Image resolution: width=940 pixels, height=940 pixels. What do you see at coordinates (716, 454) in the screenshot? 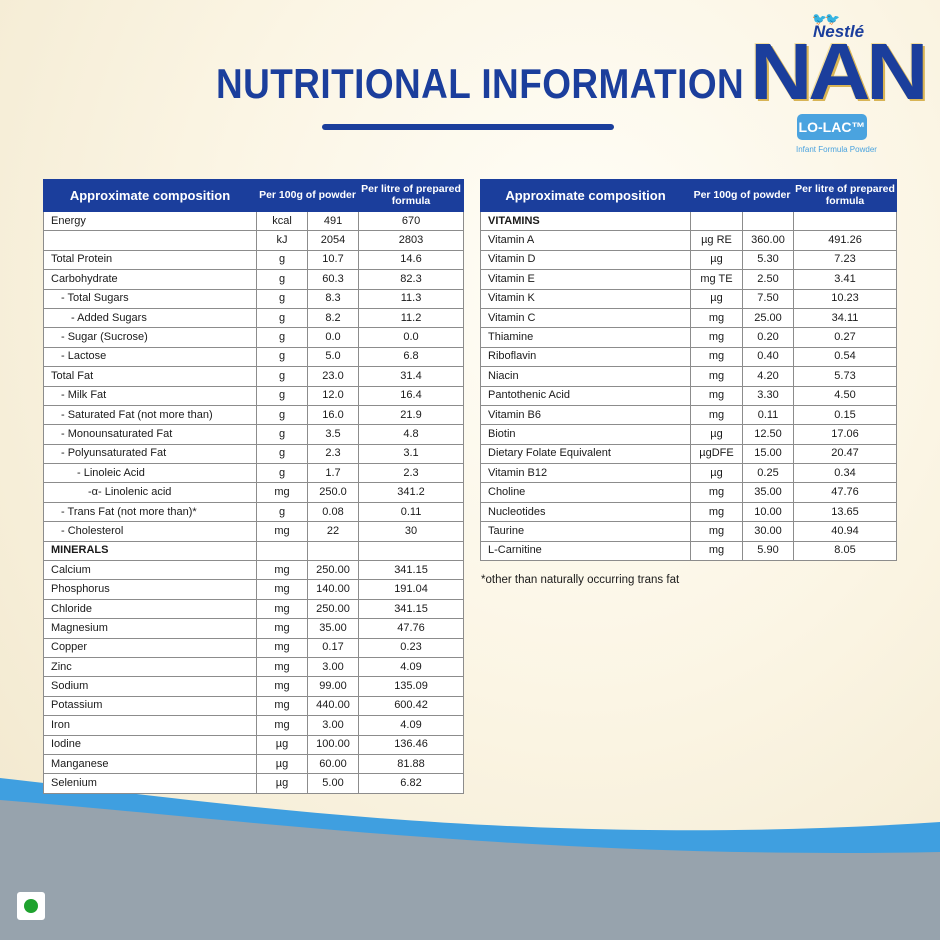
I see `unit-cell: µgDFE` at bounding box center [716, 454].